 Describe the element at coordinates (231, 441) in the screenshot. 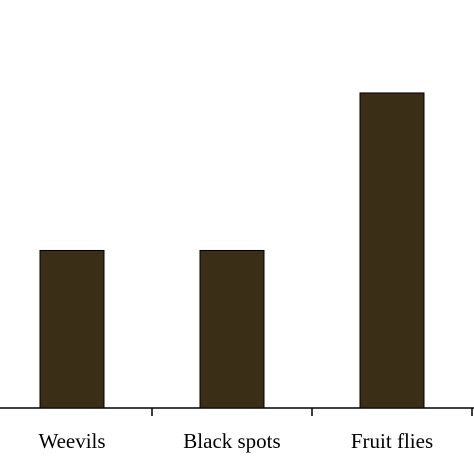

I see `x-tick-label: Black spots` at that location.